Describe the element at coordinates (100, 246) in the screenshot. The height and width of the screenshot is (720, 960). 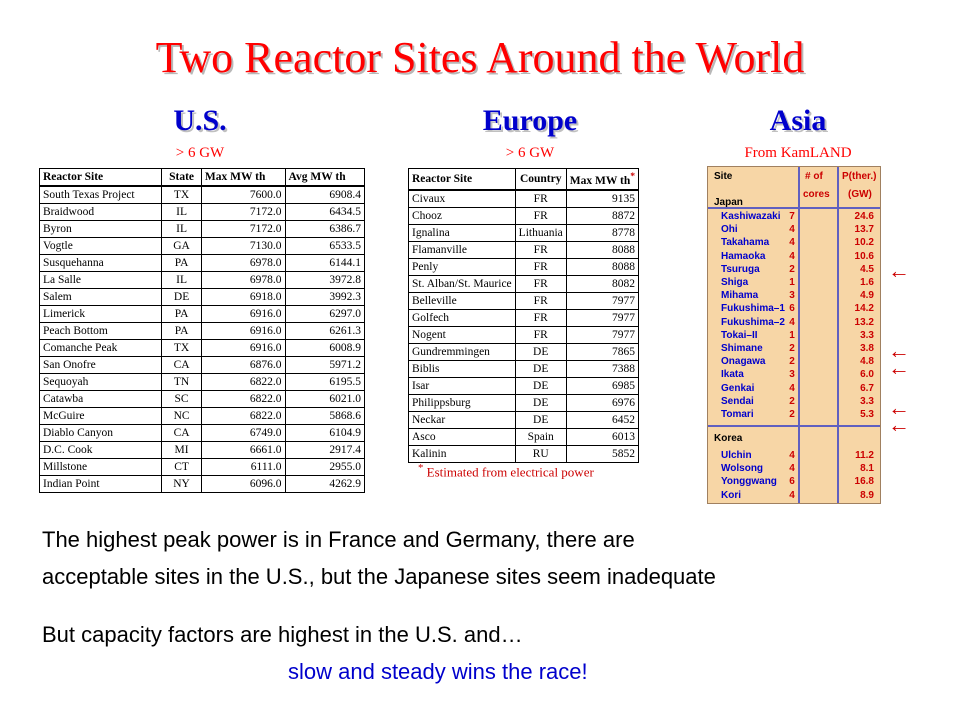
I see `table-cell: Vogtle` at that location.